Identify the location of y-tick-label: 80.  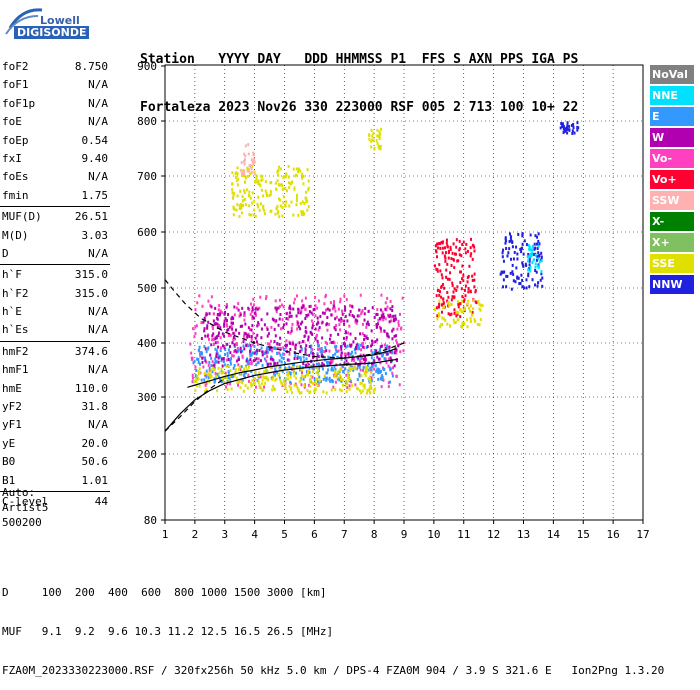
(150, 520).